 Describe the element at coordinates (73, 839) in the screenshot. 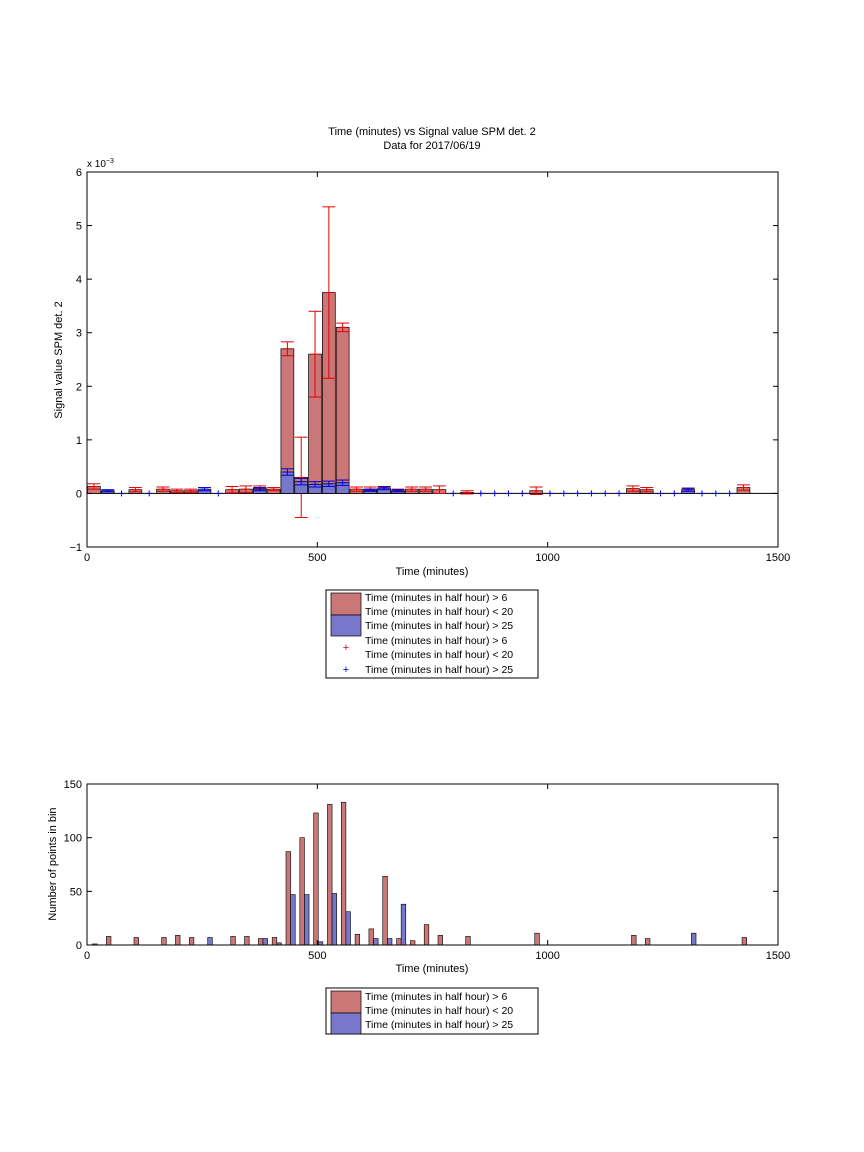

I see `y-tick-label: 100` at that location.